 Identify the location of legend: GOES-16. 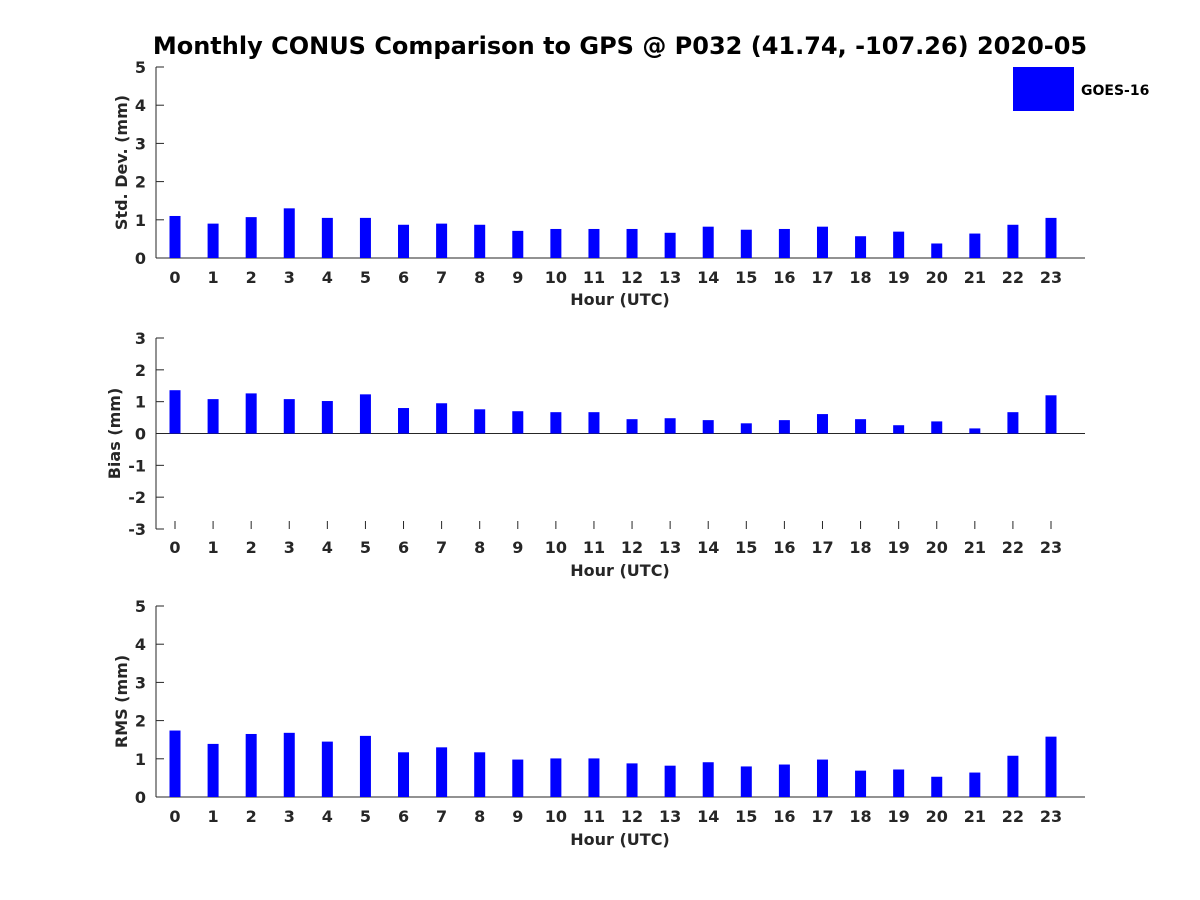
(1081, 89).